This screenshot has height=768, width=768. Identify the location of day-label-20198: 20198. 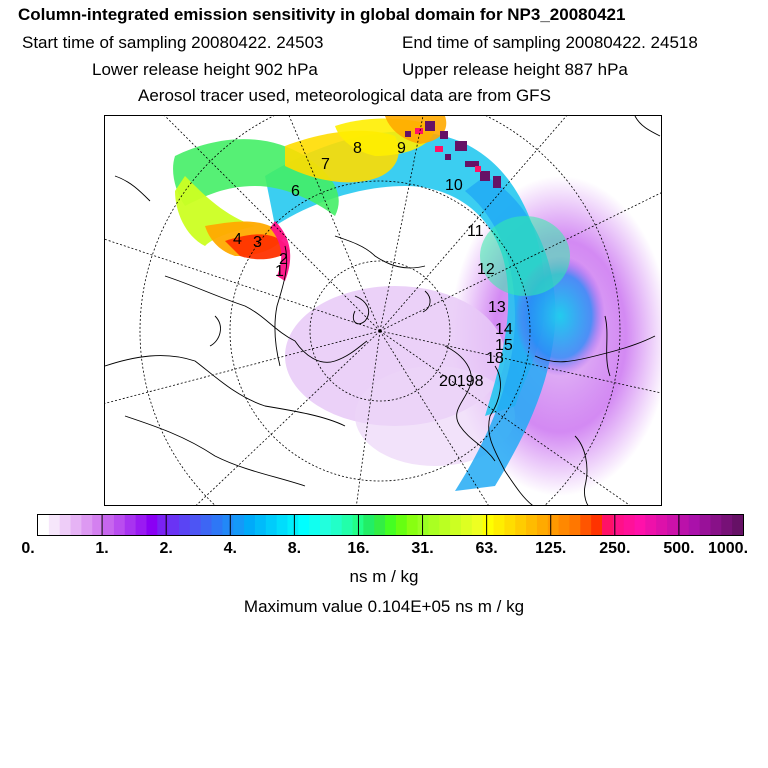
(461, 381).